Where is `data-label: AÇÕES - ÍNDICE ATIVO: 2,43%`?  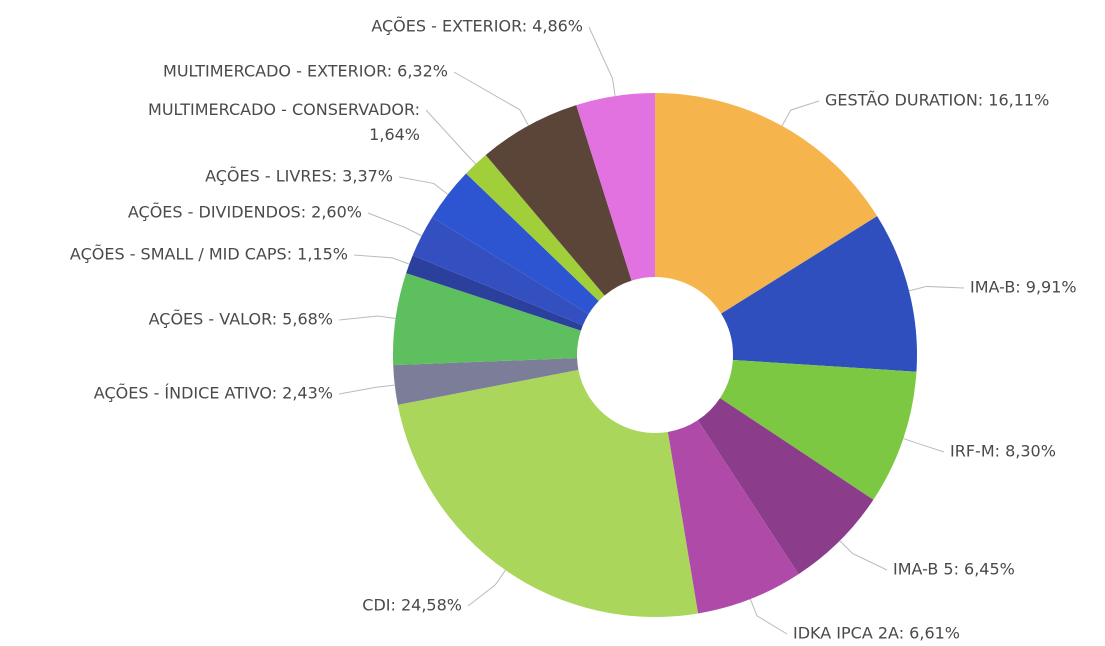
data-label: AÇÕES - ÍNDICE ATIVO: 2,43% is located at coordinates (213, 393).